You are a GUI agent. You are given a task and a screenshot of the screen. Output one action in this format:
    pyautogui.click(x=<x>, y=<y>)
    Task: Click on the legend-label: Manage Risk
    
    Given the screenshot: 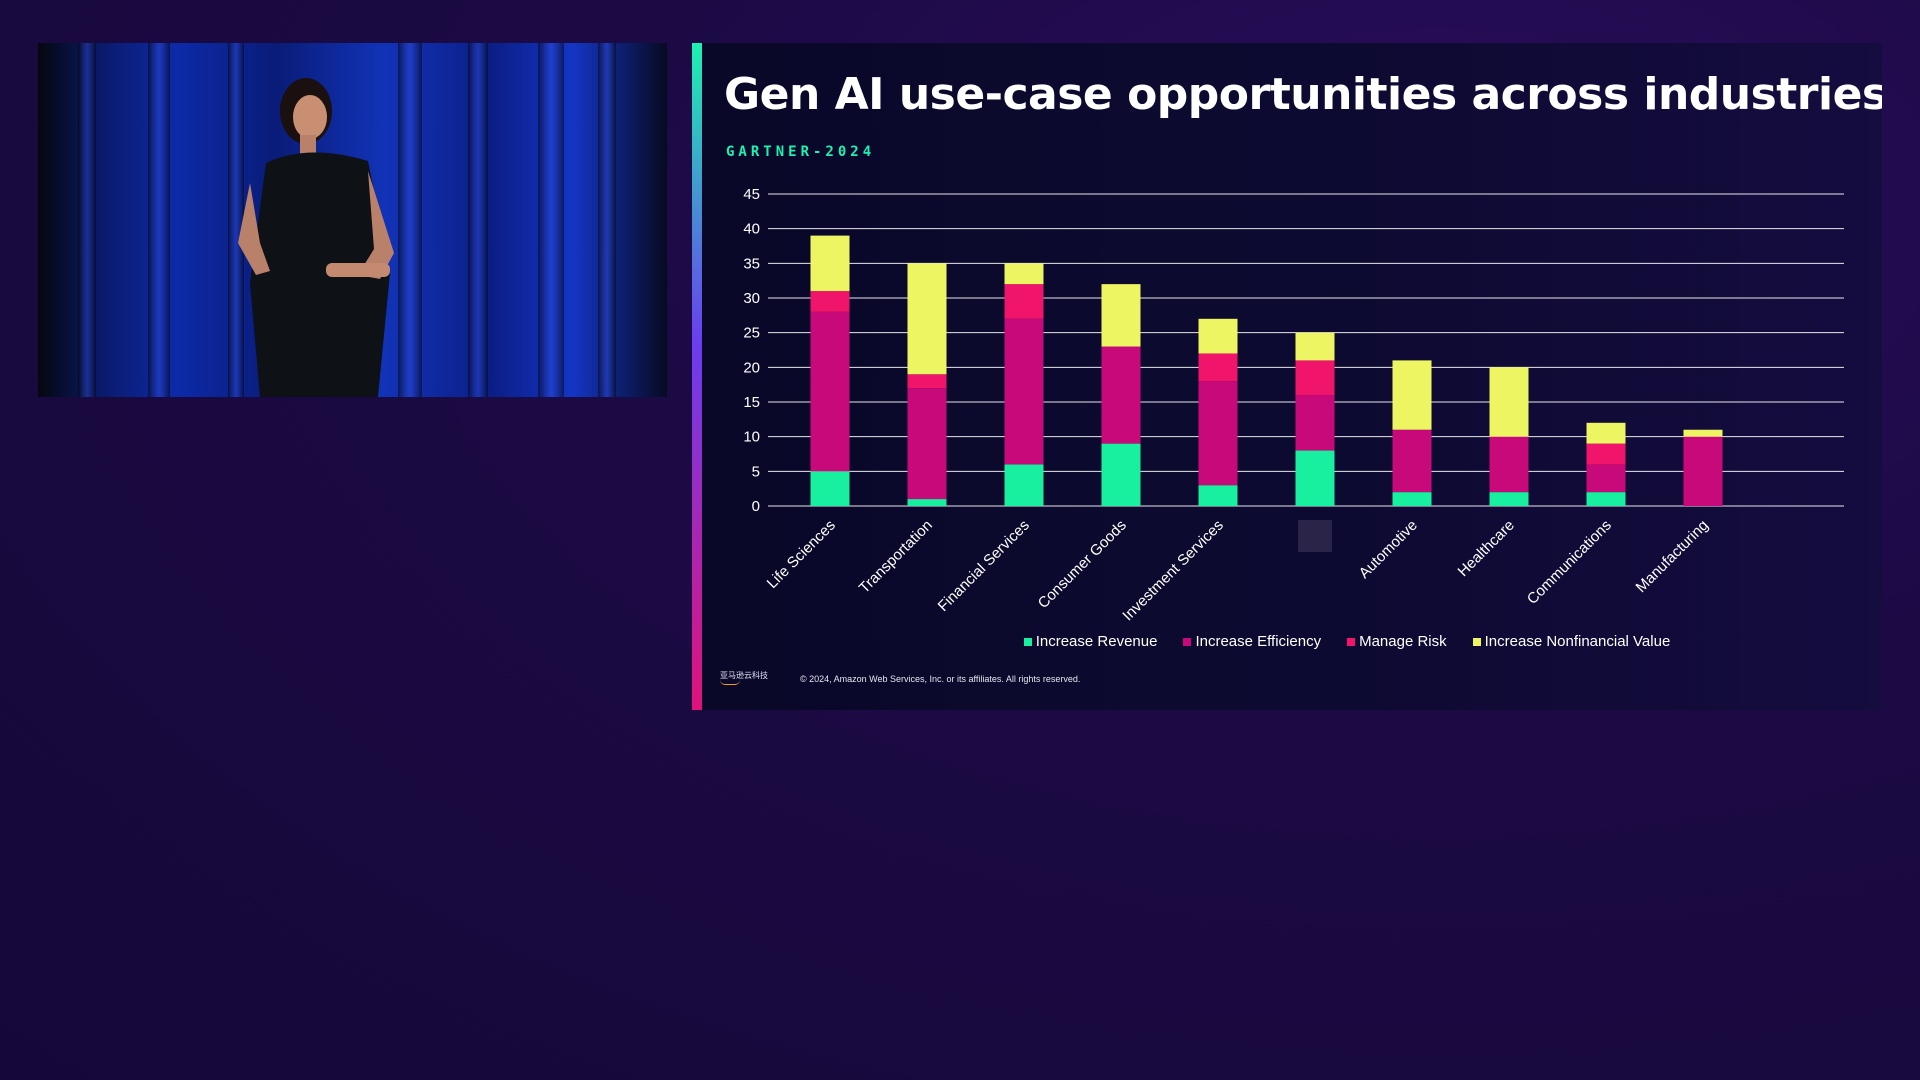 What is the action you would take?
    pyautogui.click(x=1403, y=641)
    